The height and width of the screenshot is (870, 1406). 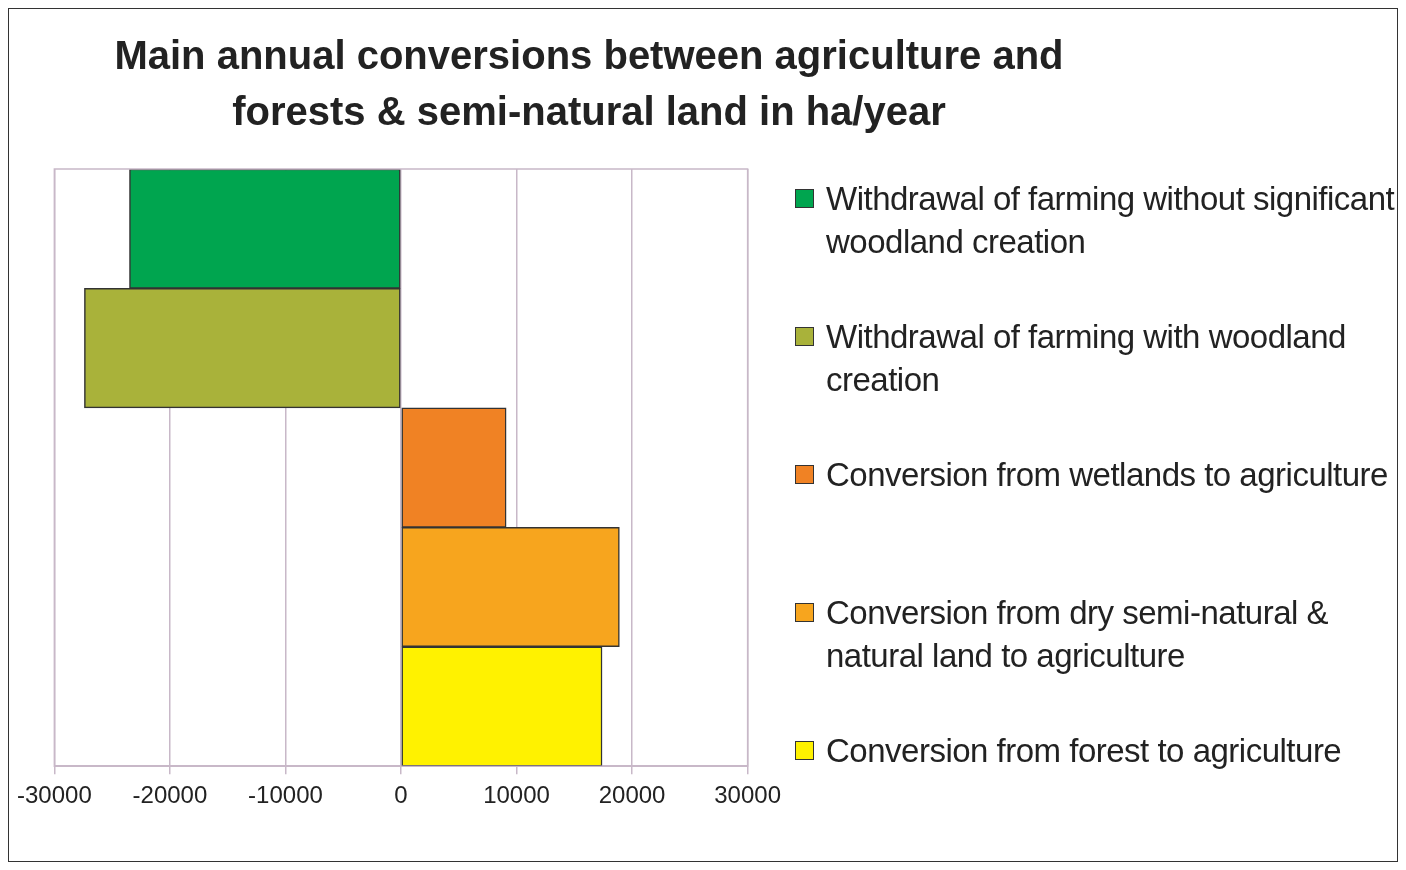 I want to click on x-tick-label: -20000, so click(x=170, y=795).